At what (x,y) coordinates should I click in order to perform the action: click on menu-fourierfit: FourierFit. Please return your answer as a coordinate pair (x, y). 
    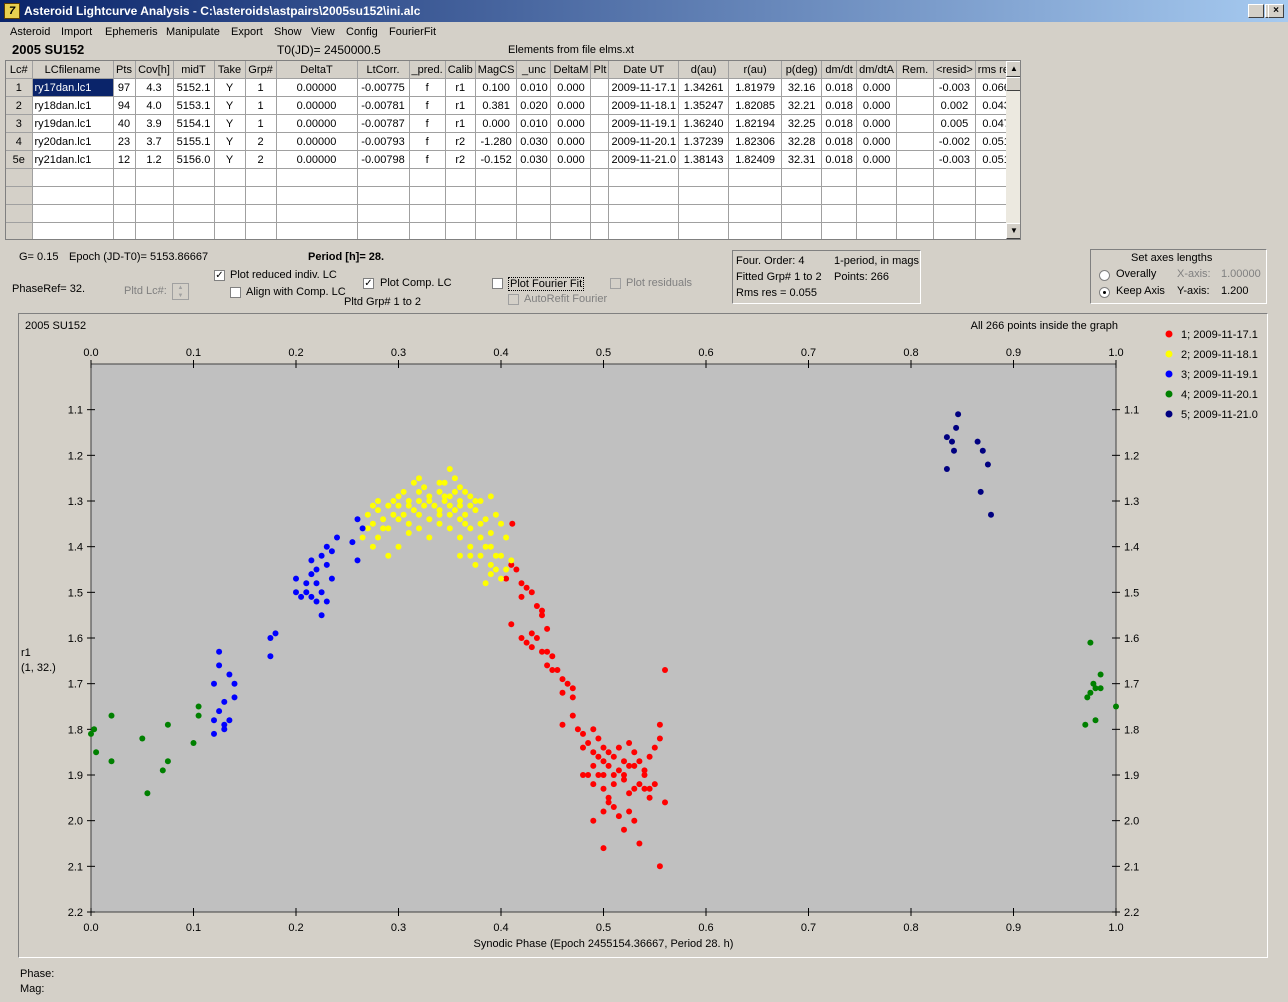
    Looking at the image, I should click on (413, 32).